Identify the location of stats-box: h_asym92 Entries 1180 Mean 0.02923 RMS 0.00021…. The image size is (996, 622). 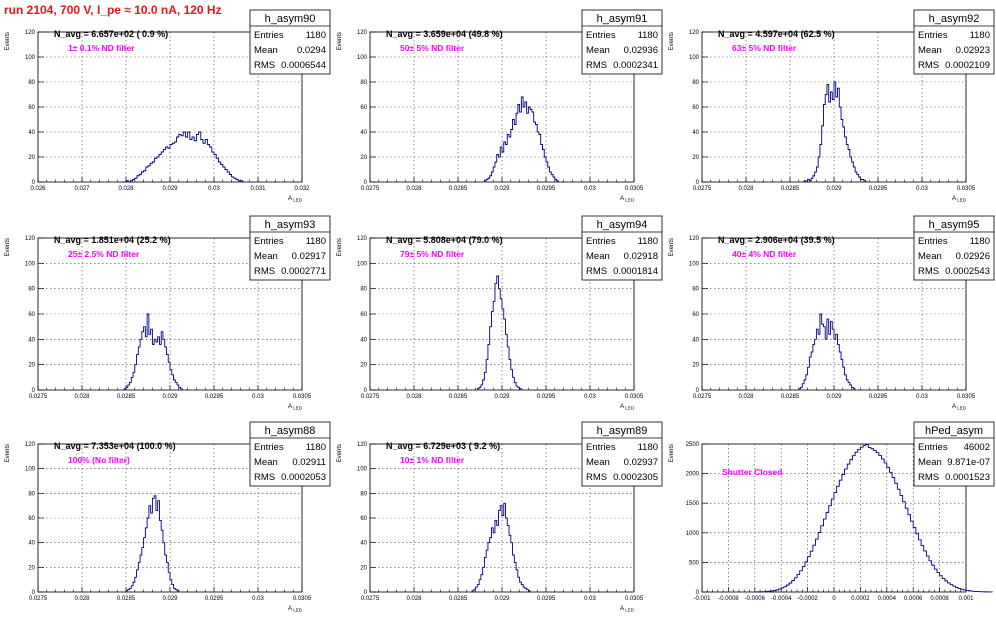
(954, 42).